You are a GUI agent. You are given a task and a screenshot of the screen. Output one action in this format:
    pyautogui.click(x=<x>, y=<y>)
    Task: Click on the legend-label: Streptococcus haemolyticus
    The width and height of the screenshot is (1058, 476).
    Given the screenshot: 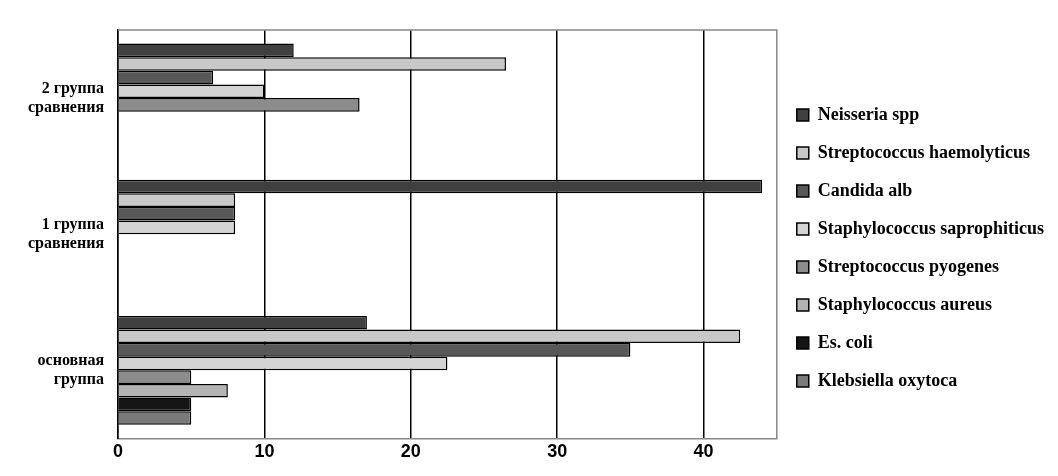 What is the action you would take?
    pyautogui.click(x=923, y=151)
    